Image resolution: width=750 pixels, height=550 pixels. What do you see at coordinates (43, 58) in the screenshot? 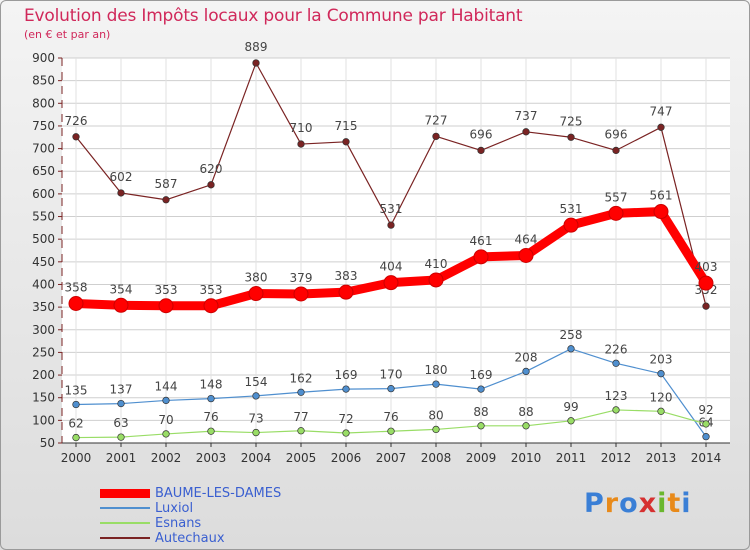
I see `y-tick-label: 900` at bounding box center [43, 58].